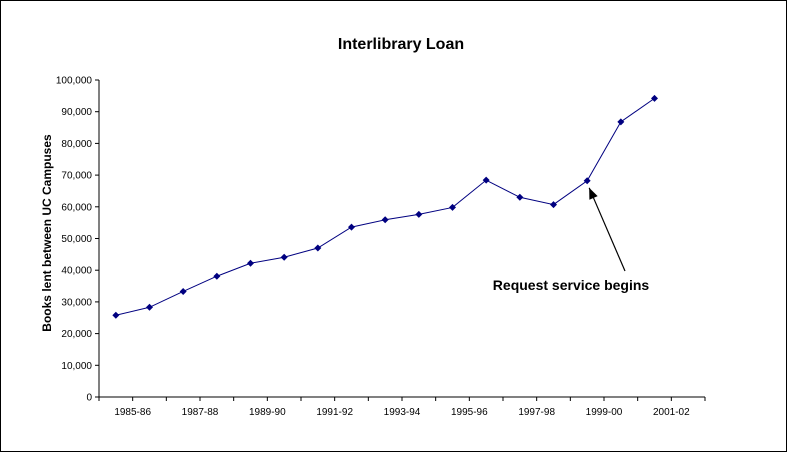  What do you see at coordinates (76, 302) in the screenshot?
I see `y-tick-label: 30,000` at bounding box center [76, 302].